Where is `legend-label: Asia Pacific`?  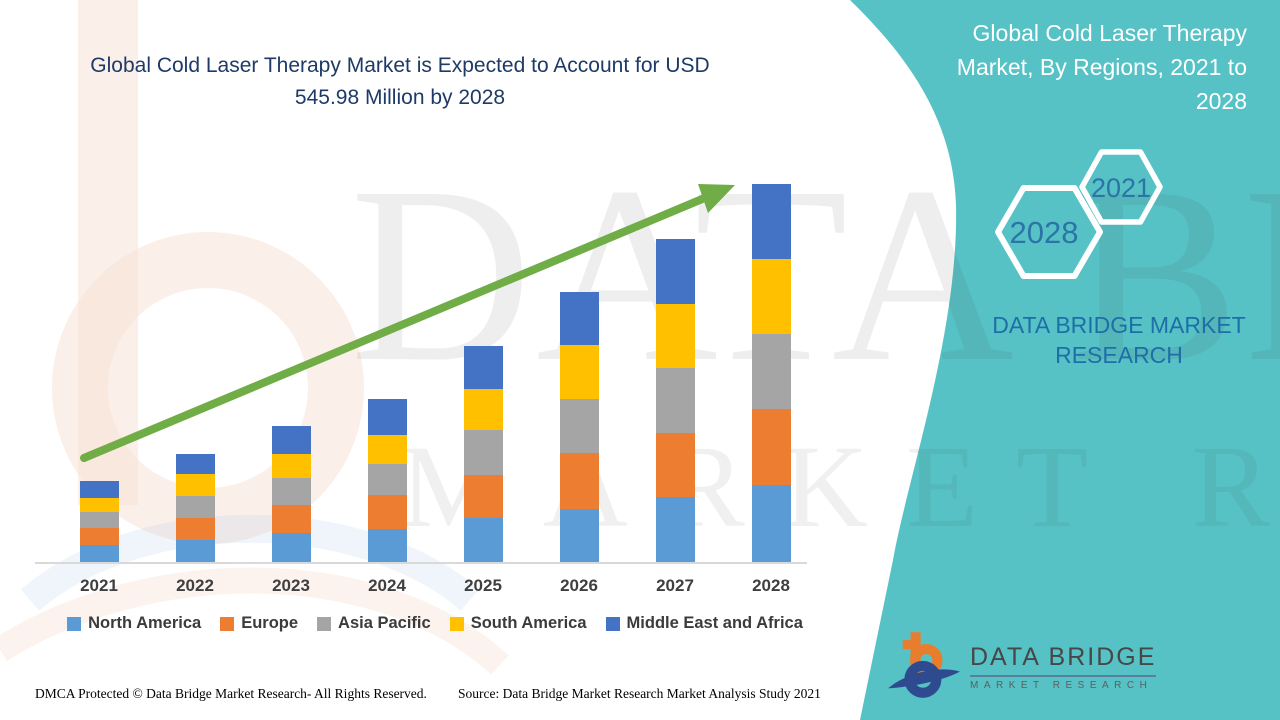
legend-label: Asia Pacific is located at coordinates (384, 623).